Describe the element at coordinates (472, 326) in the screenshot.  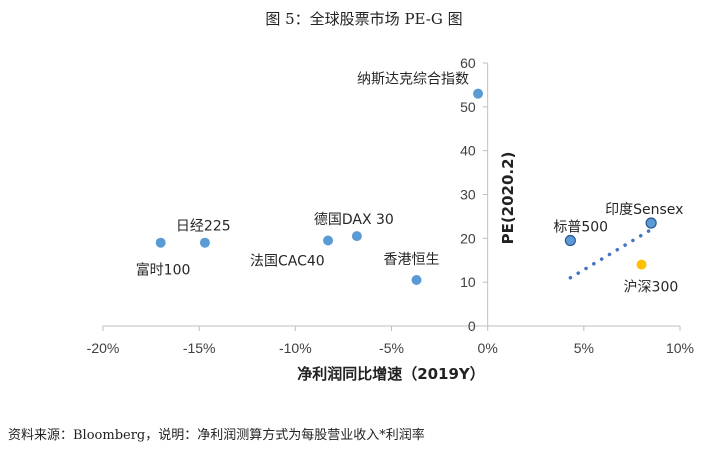
I see `y-tick-label: 0` at that location.